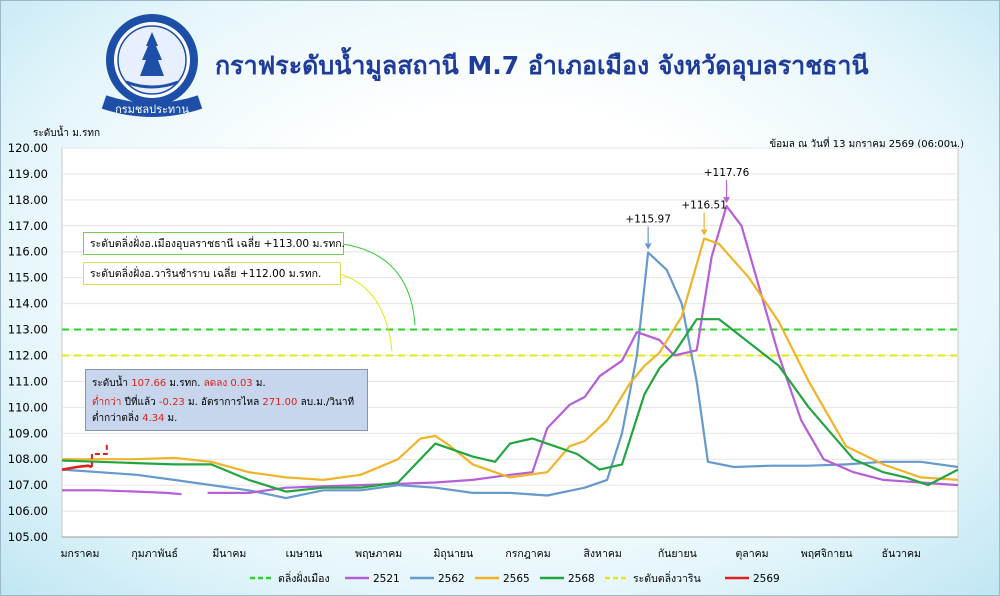 This screenshot has width=1000, height=596. Describe the element at coordinates (171, 402) in the screenshot. I see `lower-value: -0.23` at that location.